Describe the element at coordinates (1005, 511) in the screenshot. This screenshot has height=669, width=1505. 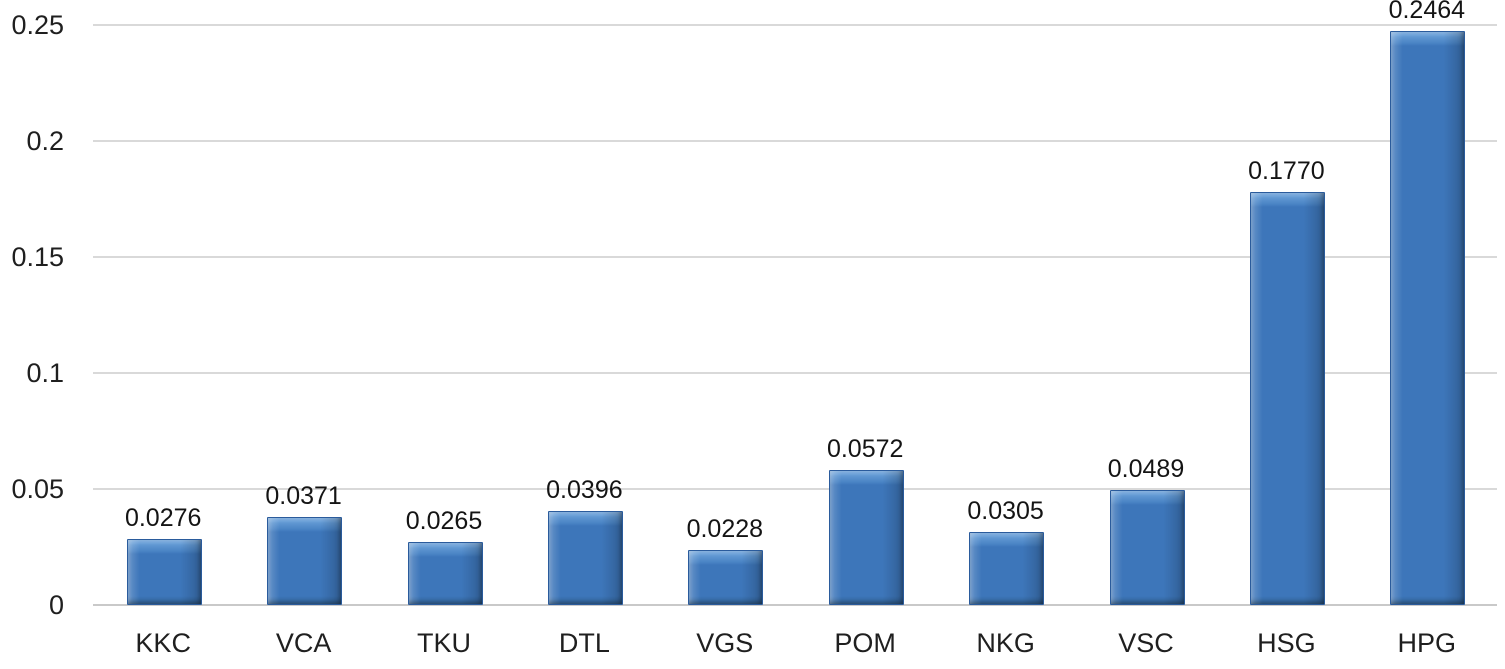
I see `bar-value-label: 0.0305` at that location.